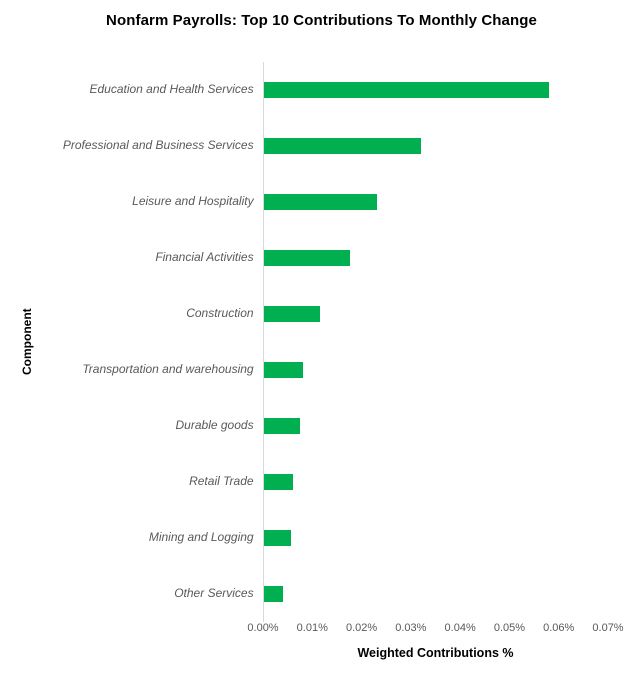 The height and width of the screenshot is (683, 643). I want to click on category-label: Education and Health Services, so click(171, 89).